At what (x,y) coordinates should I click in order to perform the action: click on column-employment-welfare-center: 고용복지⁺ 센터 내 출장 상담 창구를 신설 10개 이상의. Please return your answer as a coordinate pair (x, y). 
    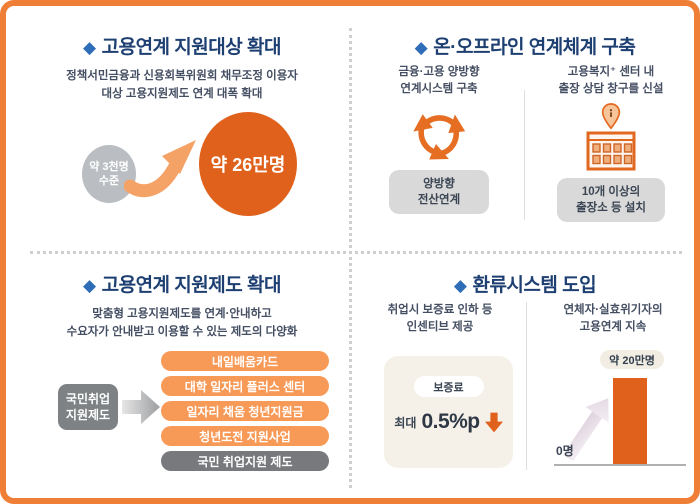
    Looking at the image, I should click on (611, 143).